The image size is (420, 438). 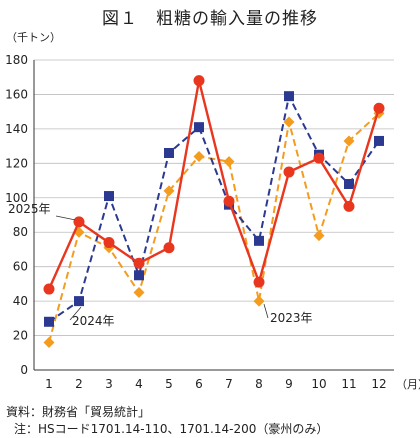 I want to click on marker-2023年-11, so click(x=349, y=141).